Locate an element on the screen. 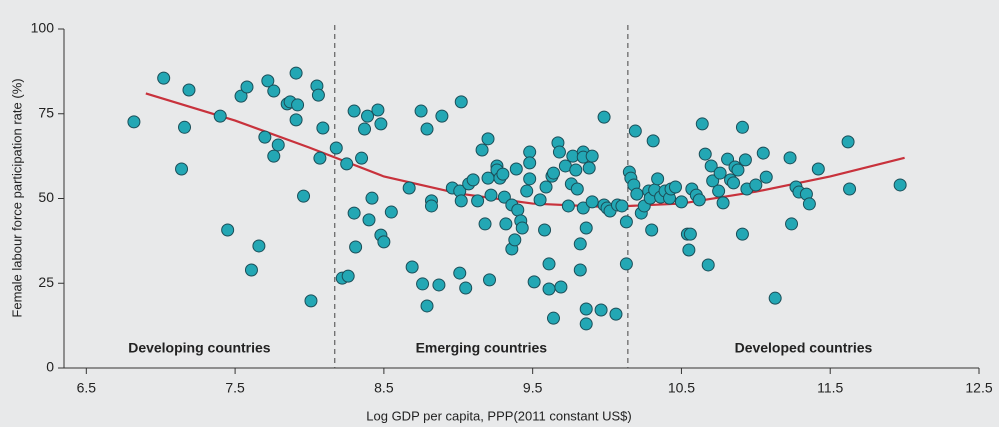  y-tick-label: 0 is located at coordinates (50, 367).